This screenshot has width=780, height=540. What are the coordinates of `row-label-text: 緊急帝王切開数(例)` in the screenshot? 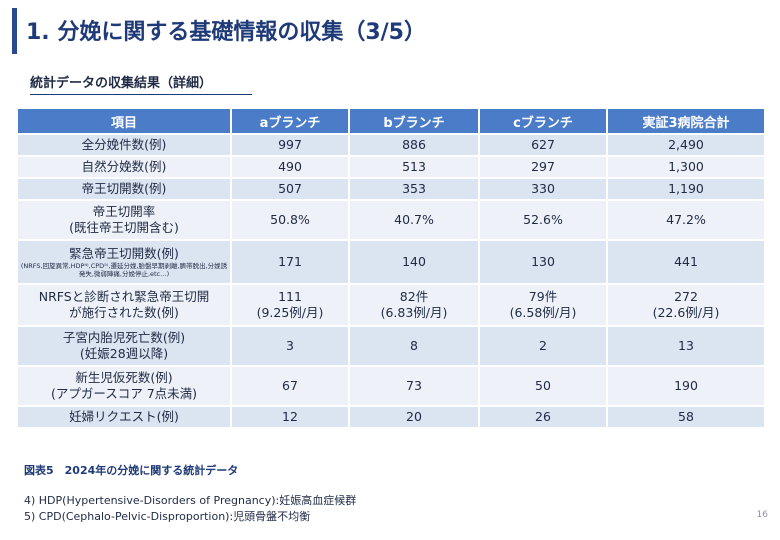 It's located at (124, 253).